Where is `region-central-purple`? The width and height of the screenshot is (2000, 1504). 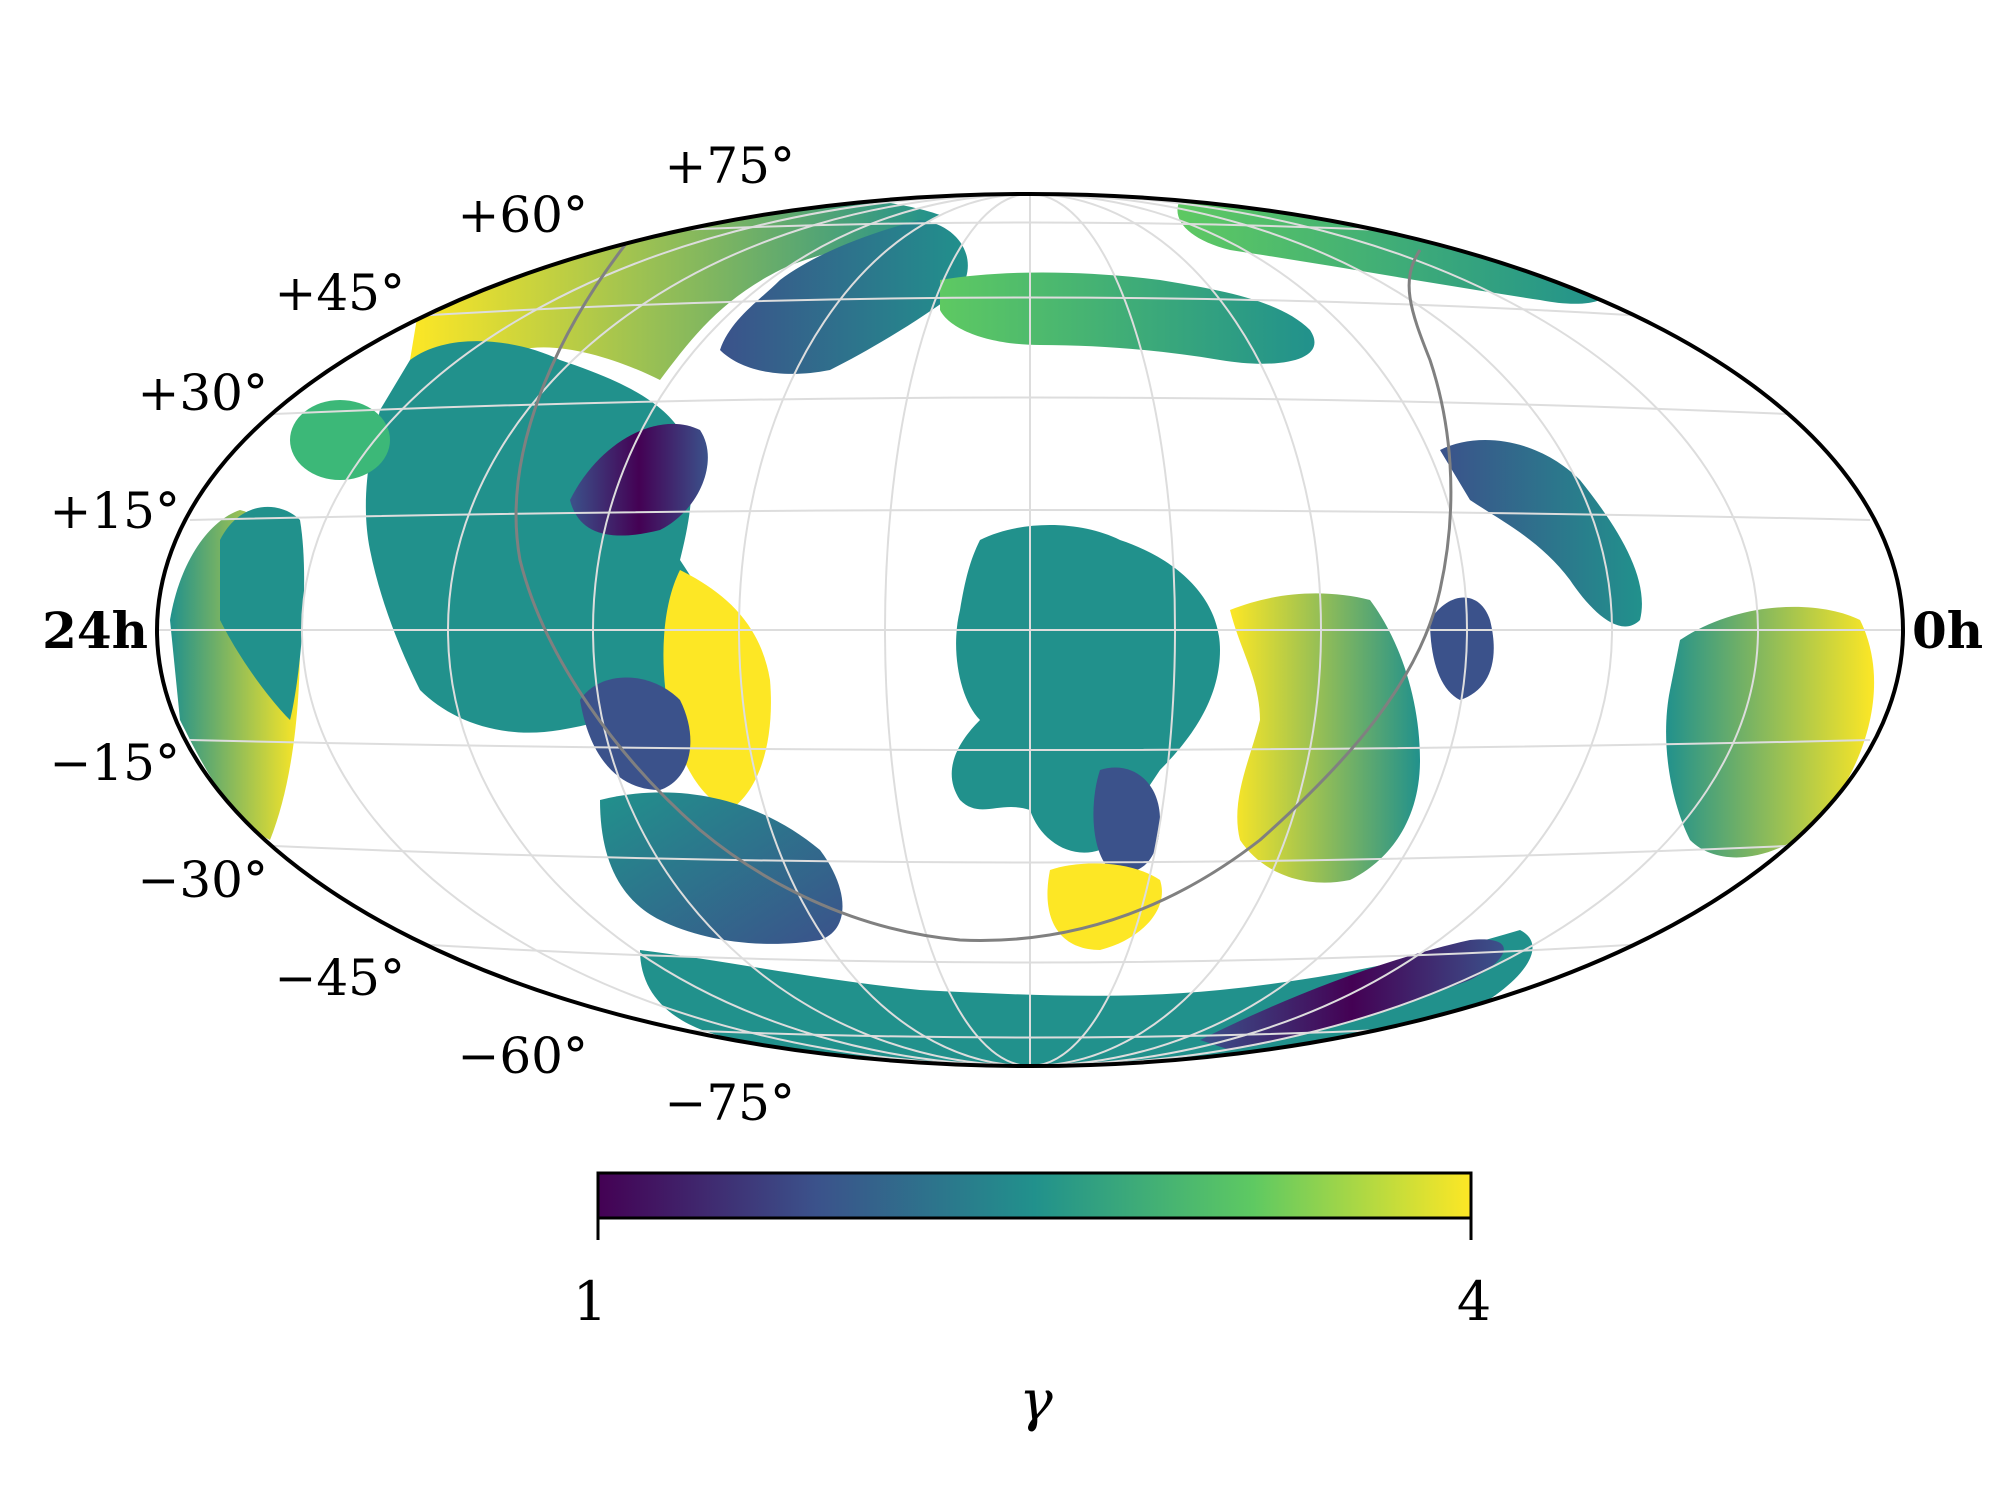
region-central-purple is located at coordinates (1126, 820).